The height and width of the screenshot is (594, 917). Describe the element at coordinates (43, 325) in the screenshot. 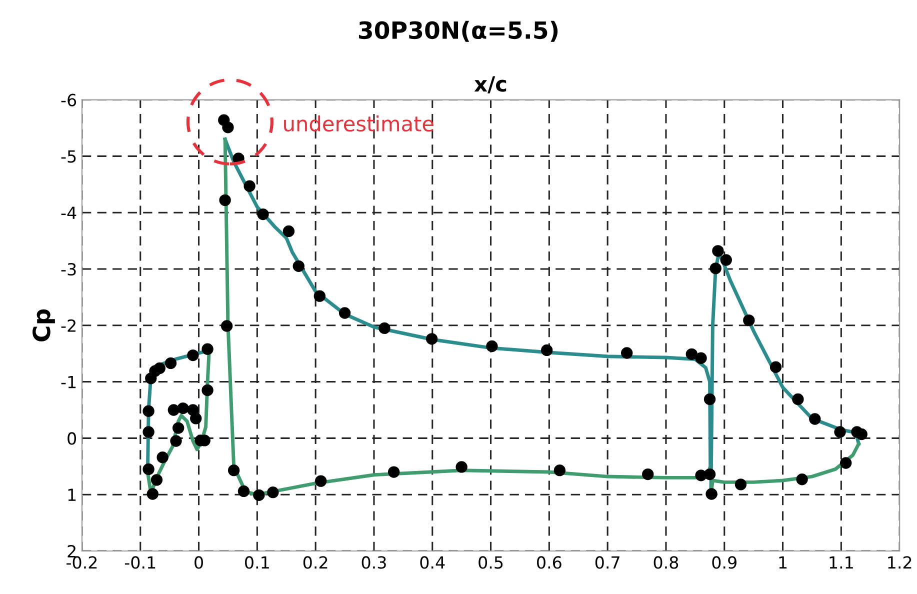

I see `y-axis-title: Cp` at that location.